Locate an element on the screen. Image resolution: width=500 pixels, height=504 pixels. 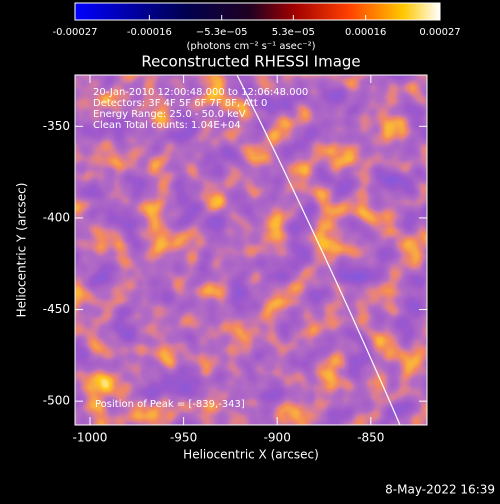
annotation: Energy Range: 25.0 - 50.0 keV is located at coordinates (169, 114).